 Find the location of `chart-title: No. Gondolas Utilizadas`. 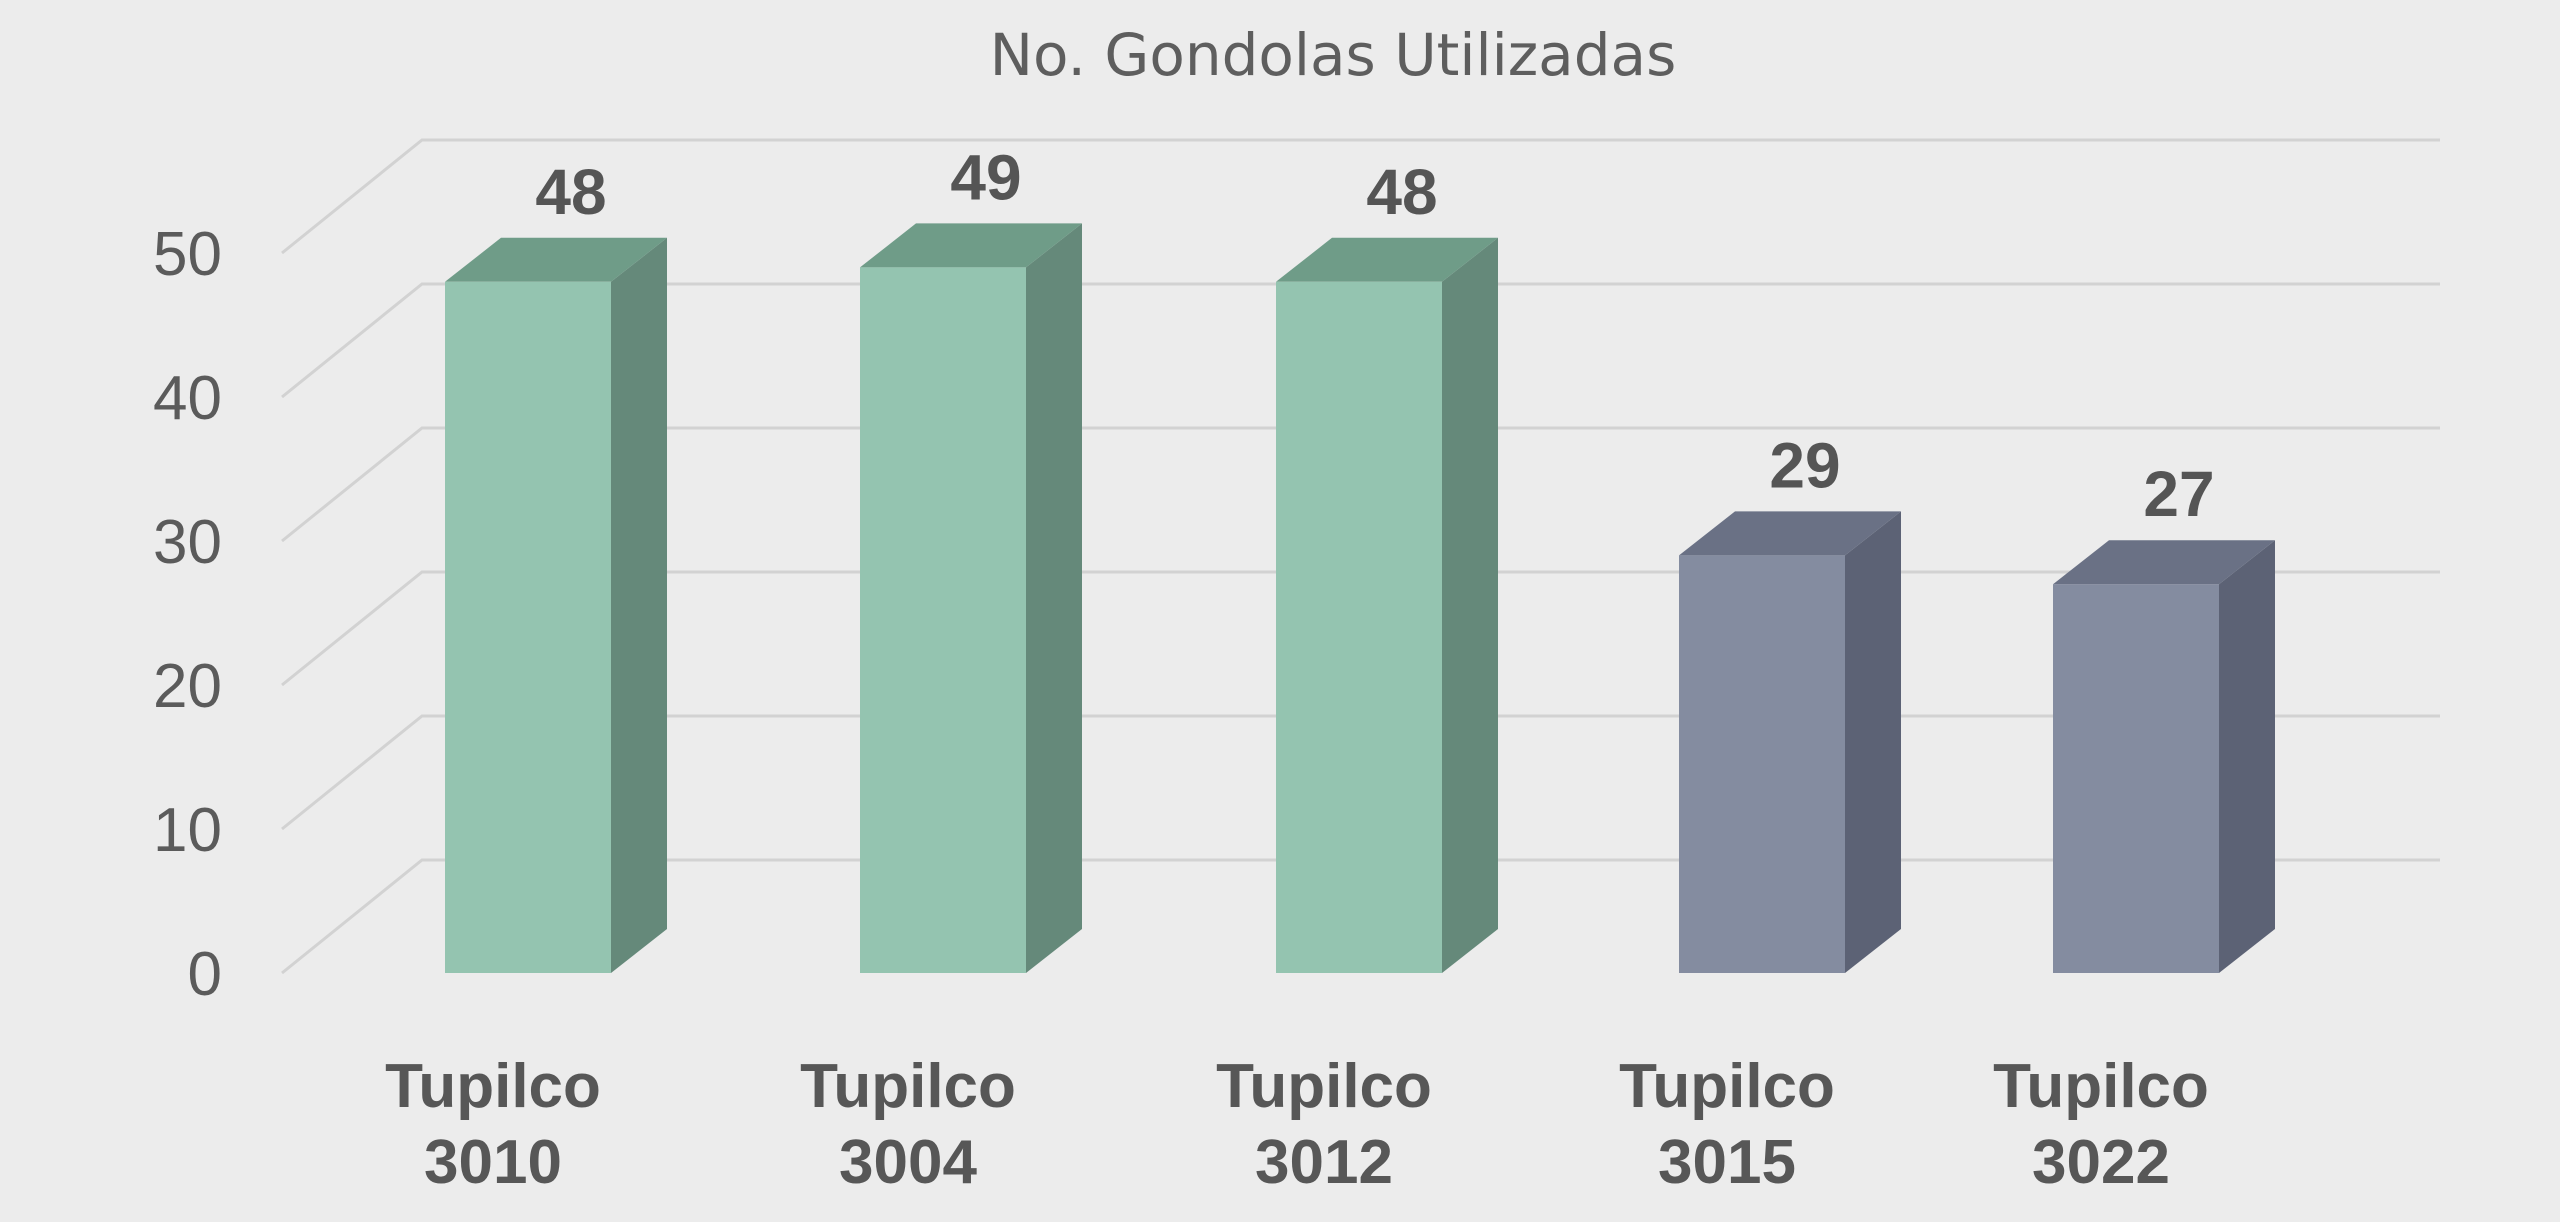

chart-title: No. Gondolas Utilizadas is located at coordinates (1333, 55).